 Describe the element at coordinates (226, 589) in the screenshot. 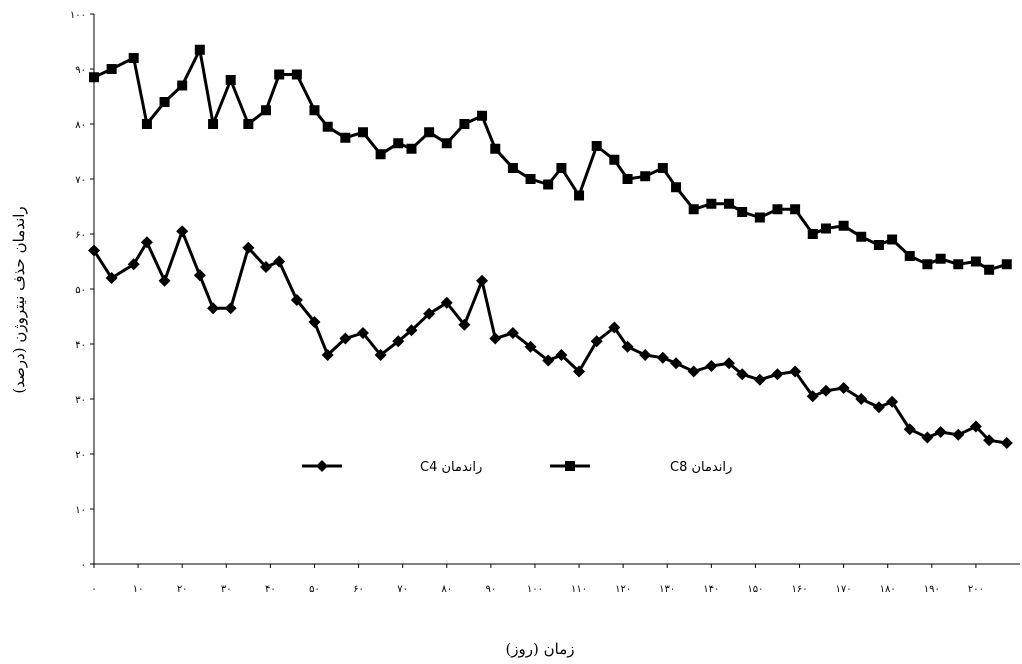

I see `x-tick-label: ۳۰` at that location.